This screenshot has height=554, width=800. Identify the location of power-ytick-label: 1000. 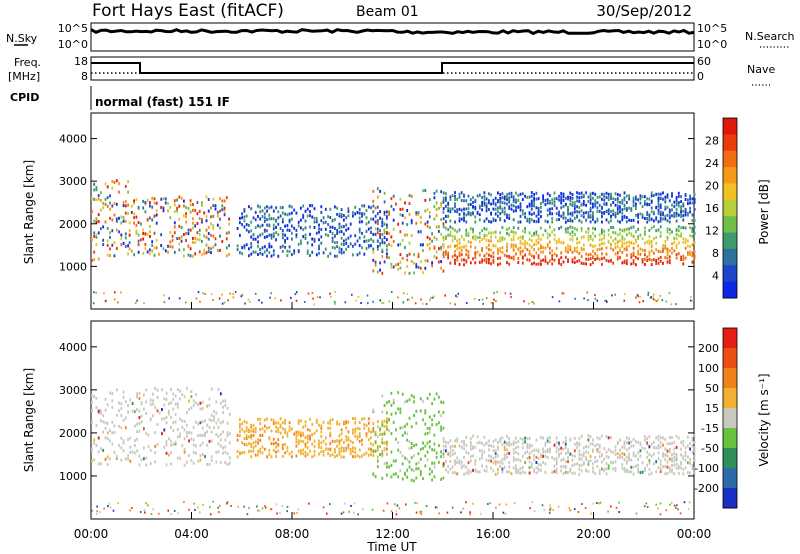
(73, 266).